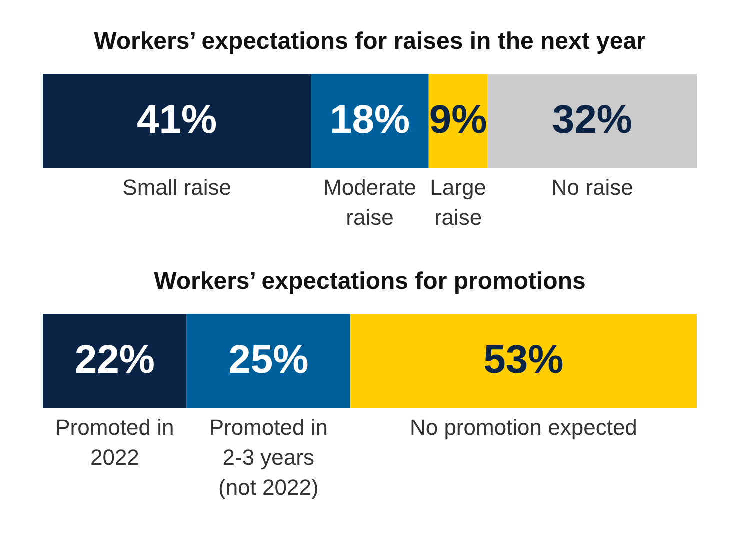  What do you see at coordinates (592, 187) in the screenshot?
I see `series-label: No raise` at bounding box center [592, 187].